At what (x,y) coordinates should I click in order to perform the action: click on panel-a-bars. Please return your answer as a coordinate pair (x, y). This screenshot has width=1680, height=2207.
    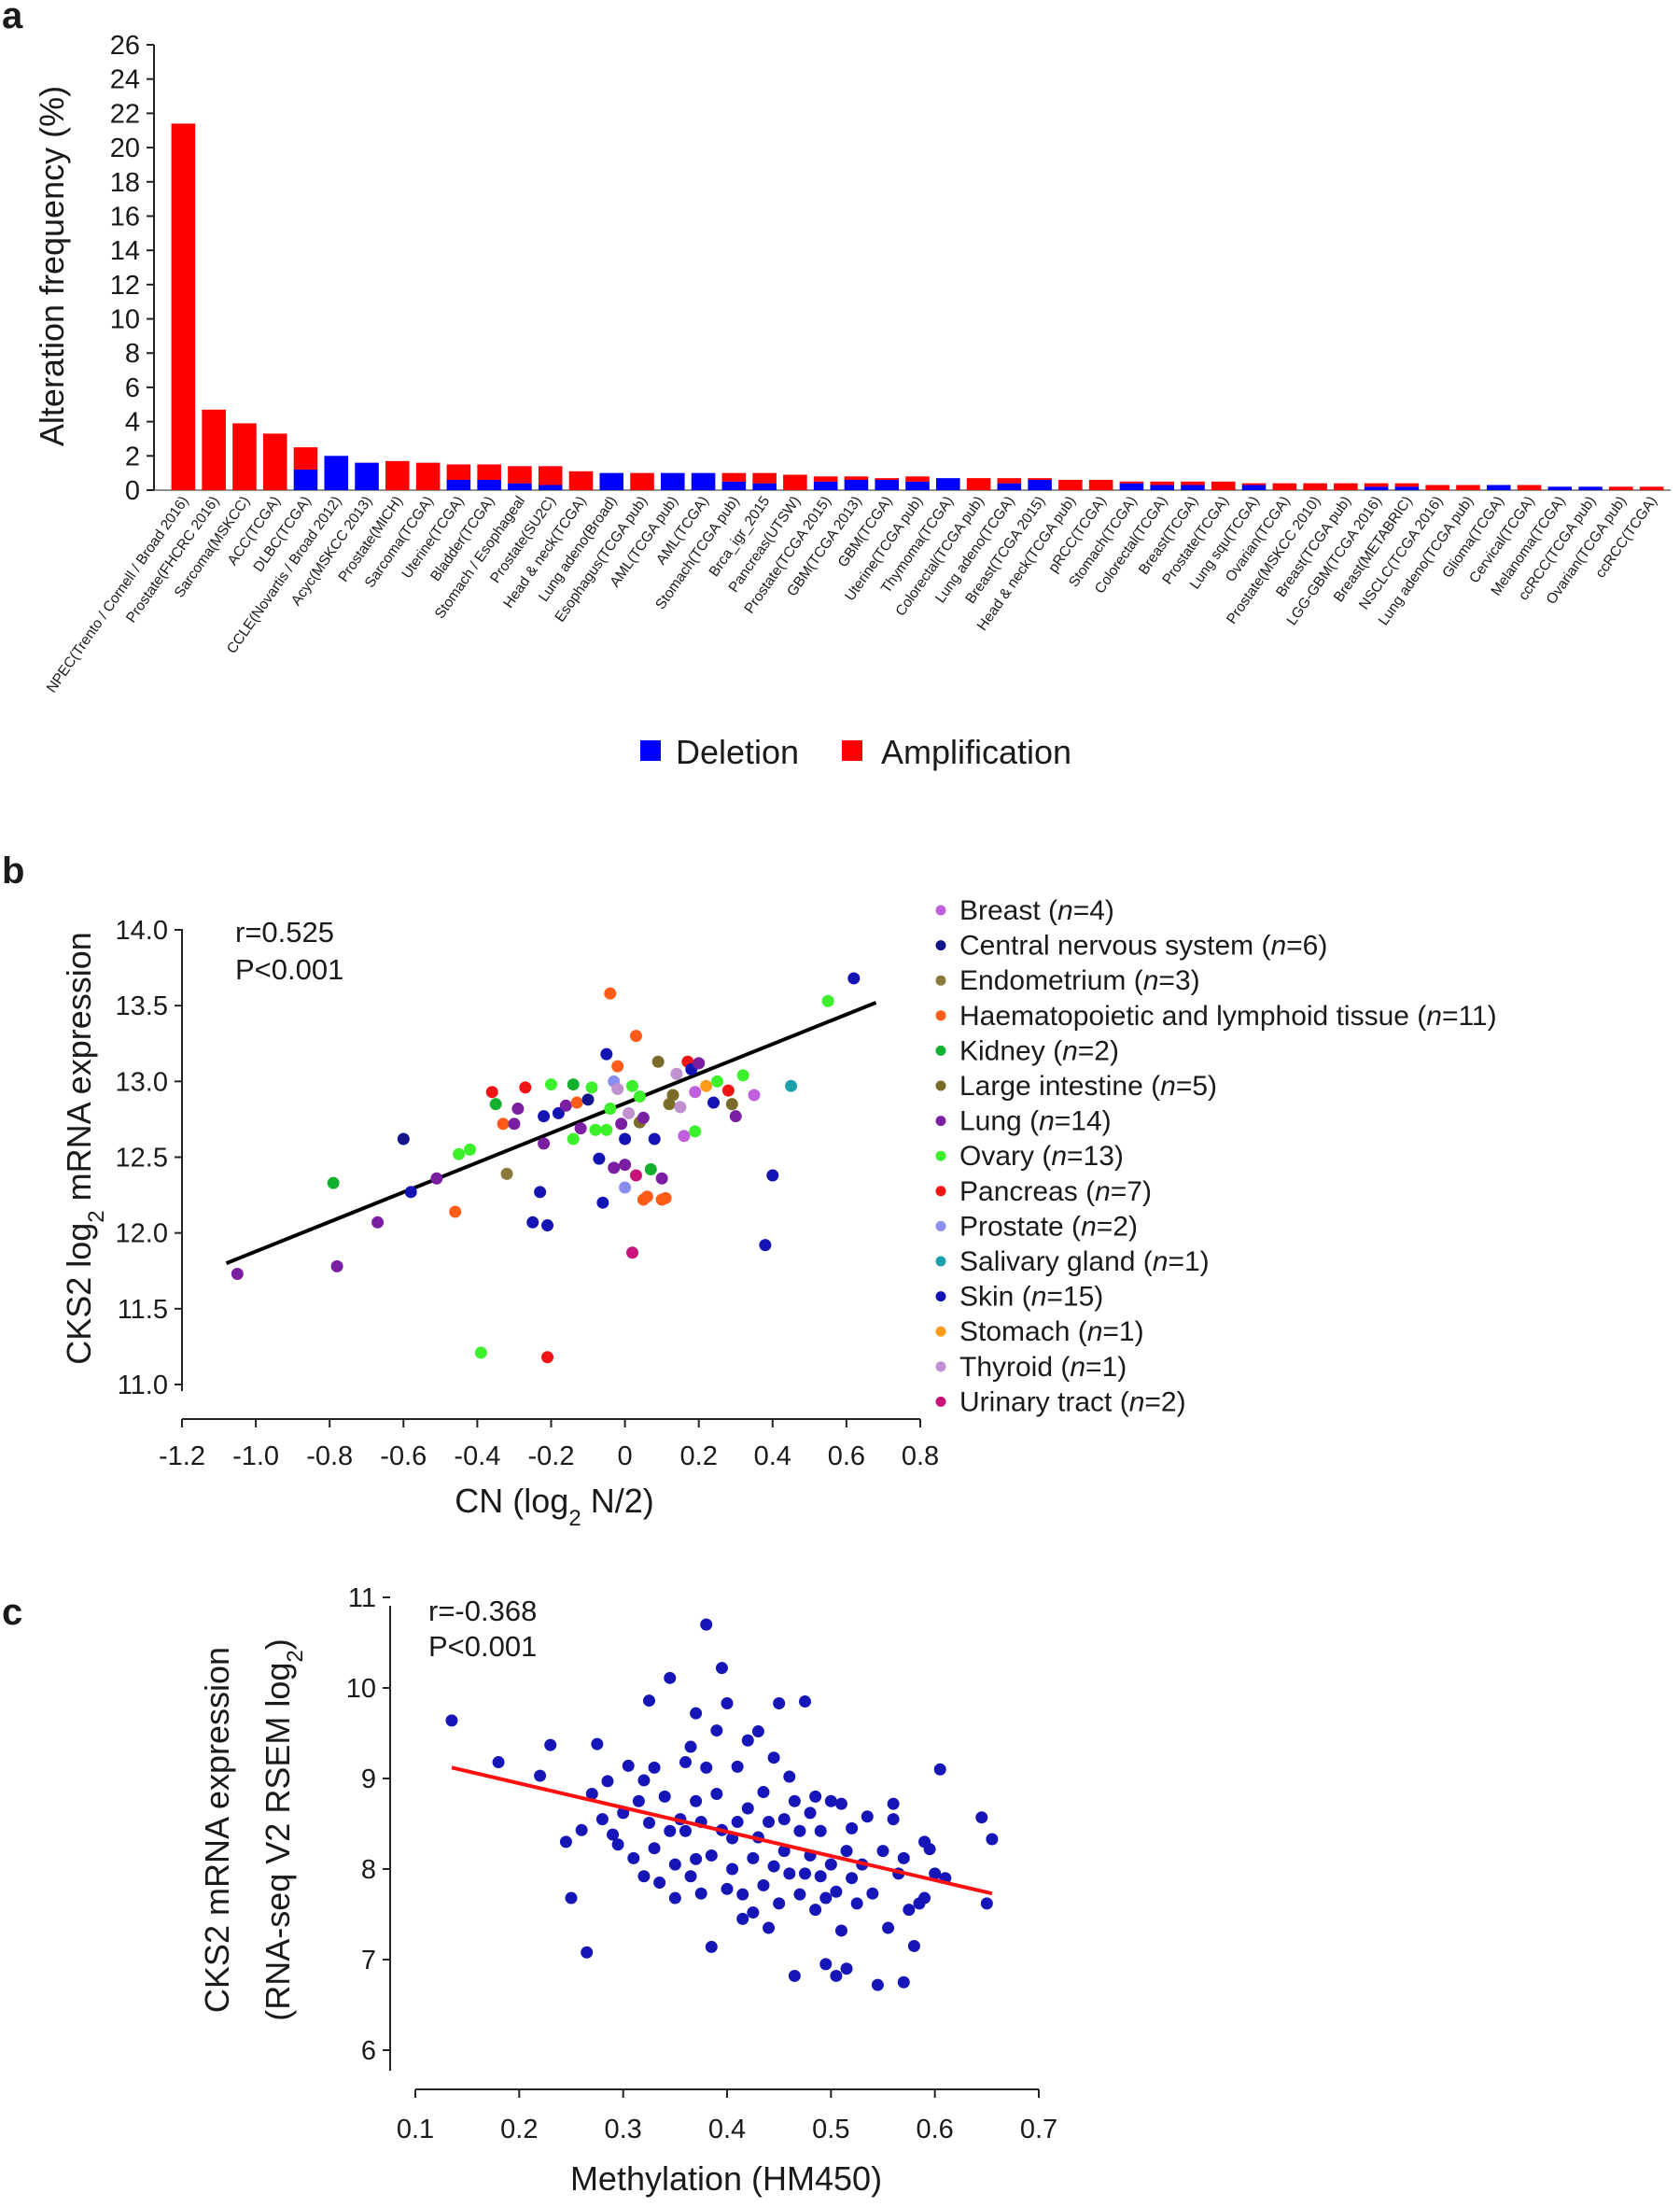
    Looking at the image, I should click on (917, 306).